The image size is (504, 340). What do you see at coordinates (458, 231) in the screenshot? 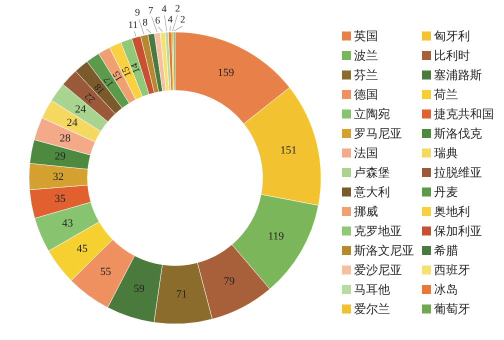
I see `legend-label: 保加利亚` at bounding box center [458, 231].